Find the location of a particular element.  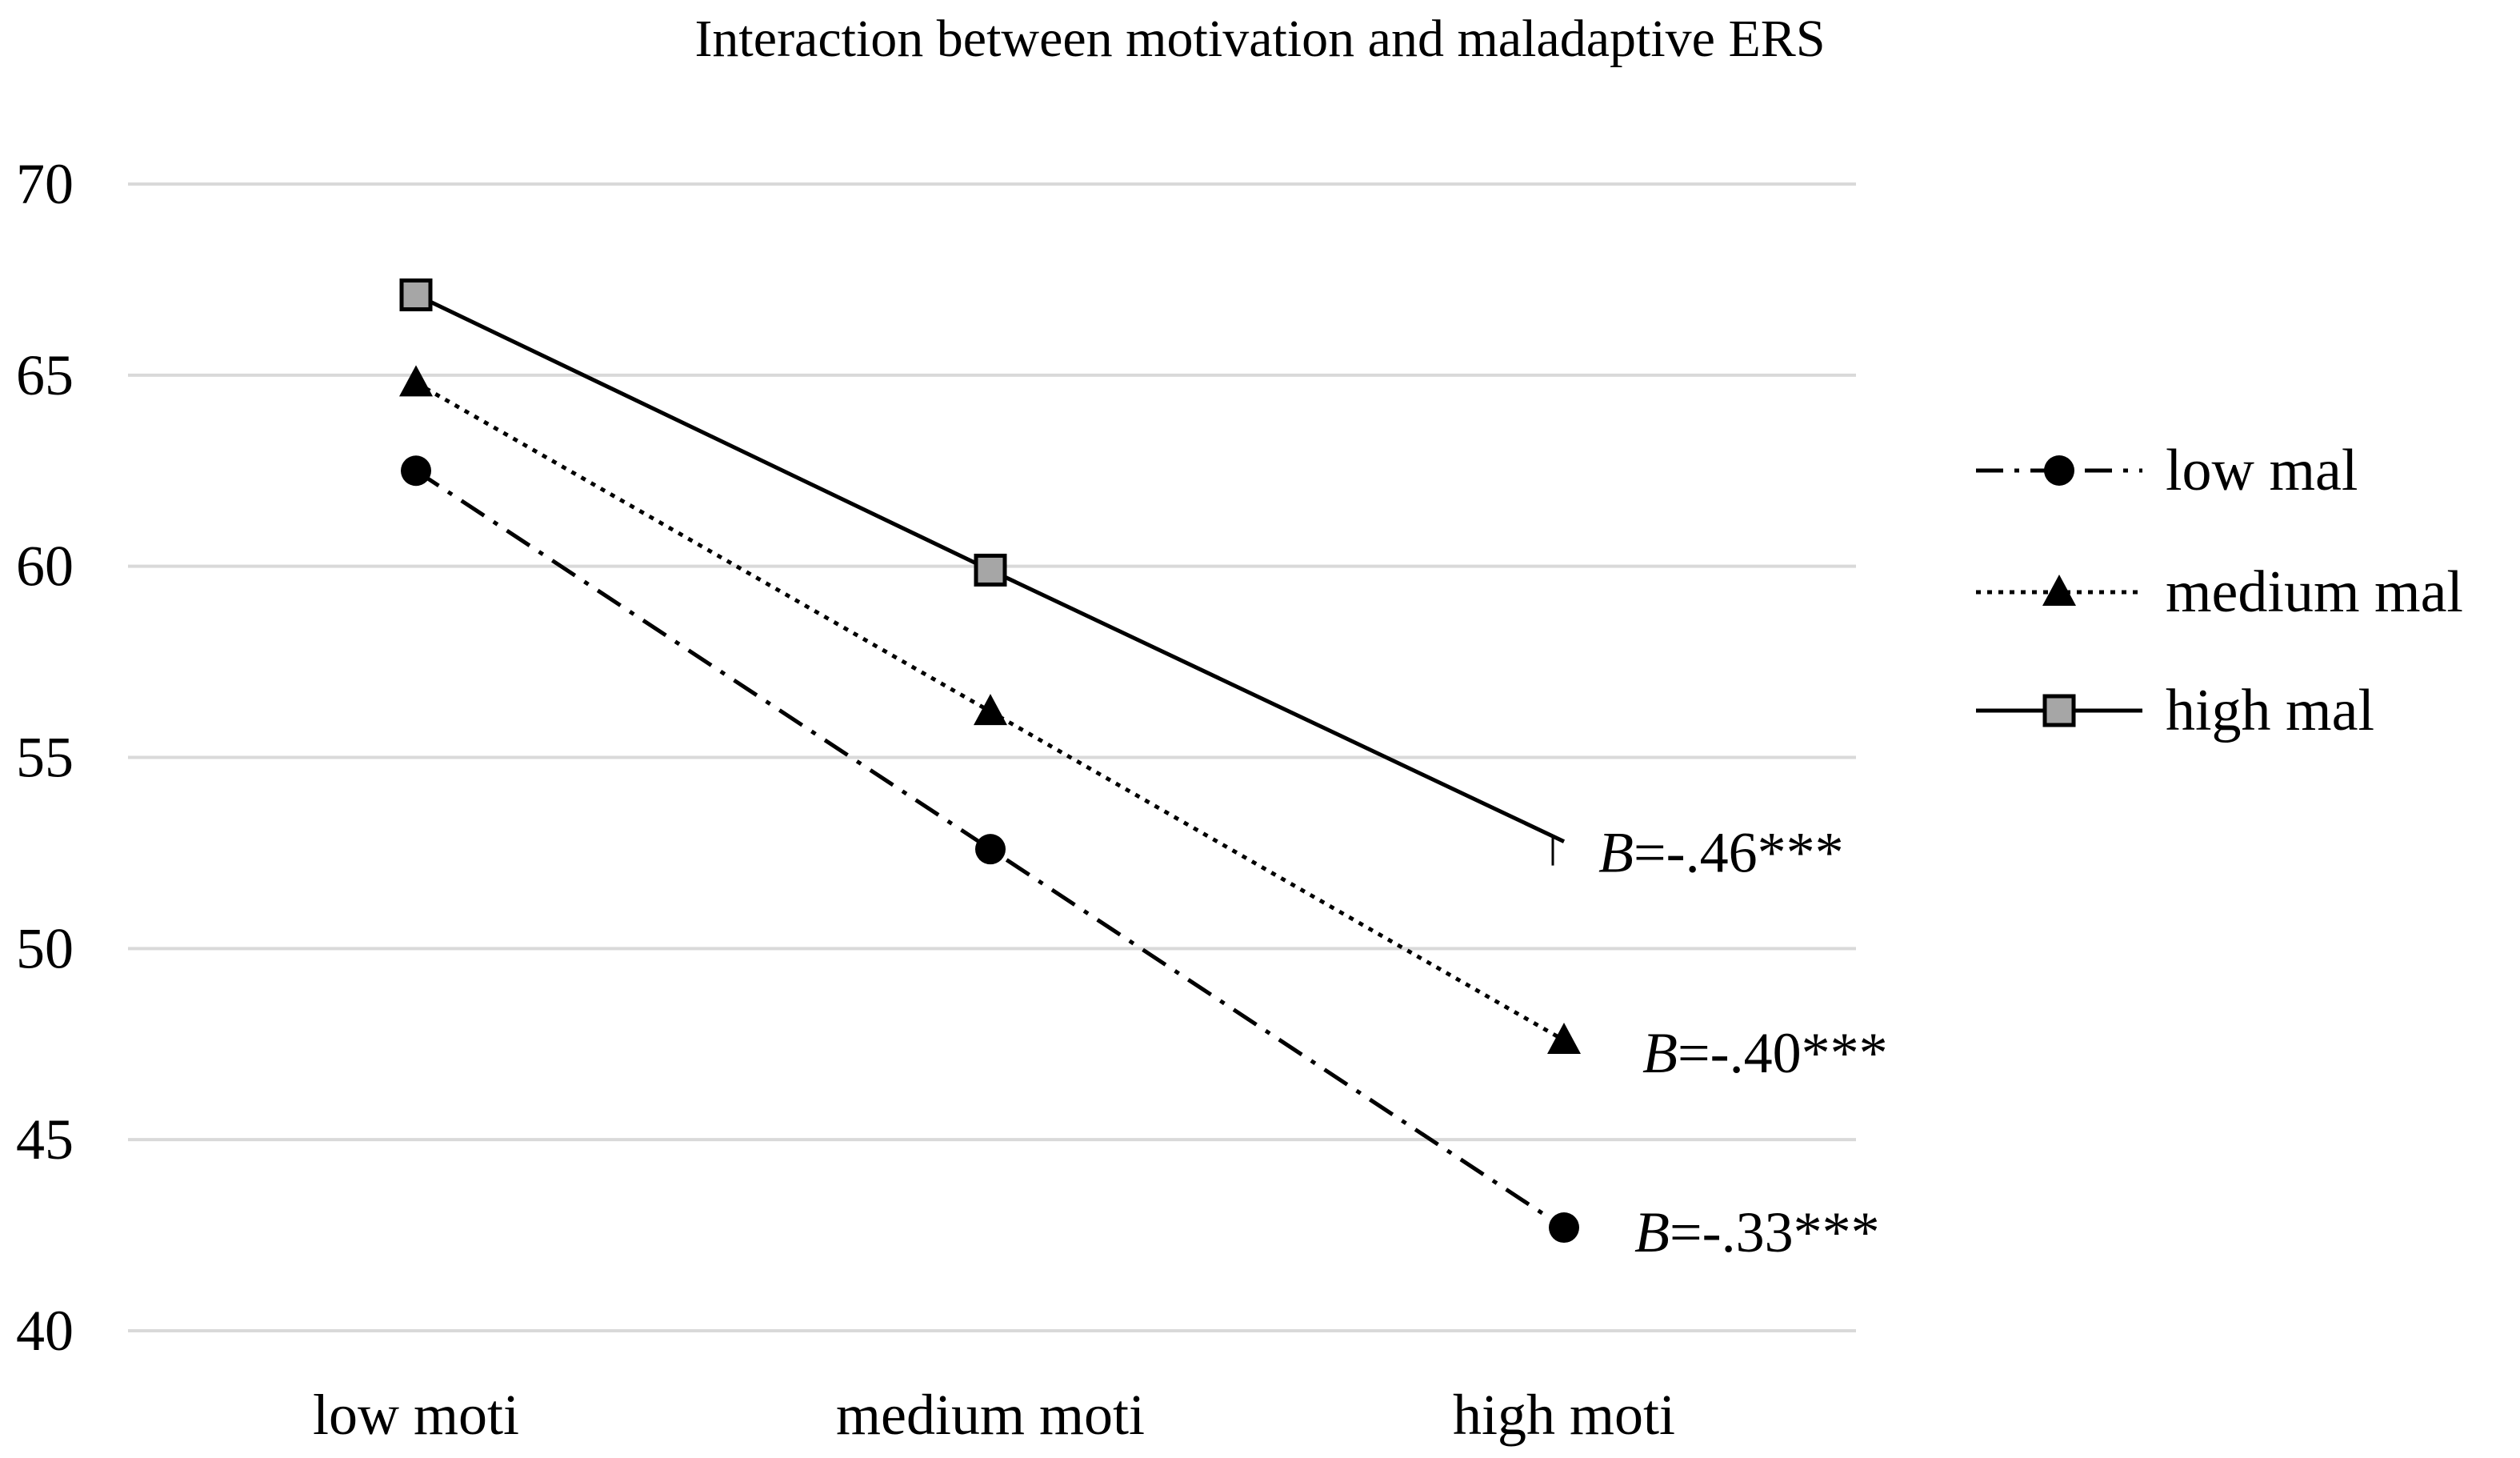

x-axis-ticks: low moti medium moti high moti is located at coordinates (994, 1415).